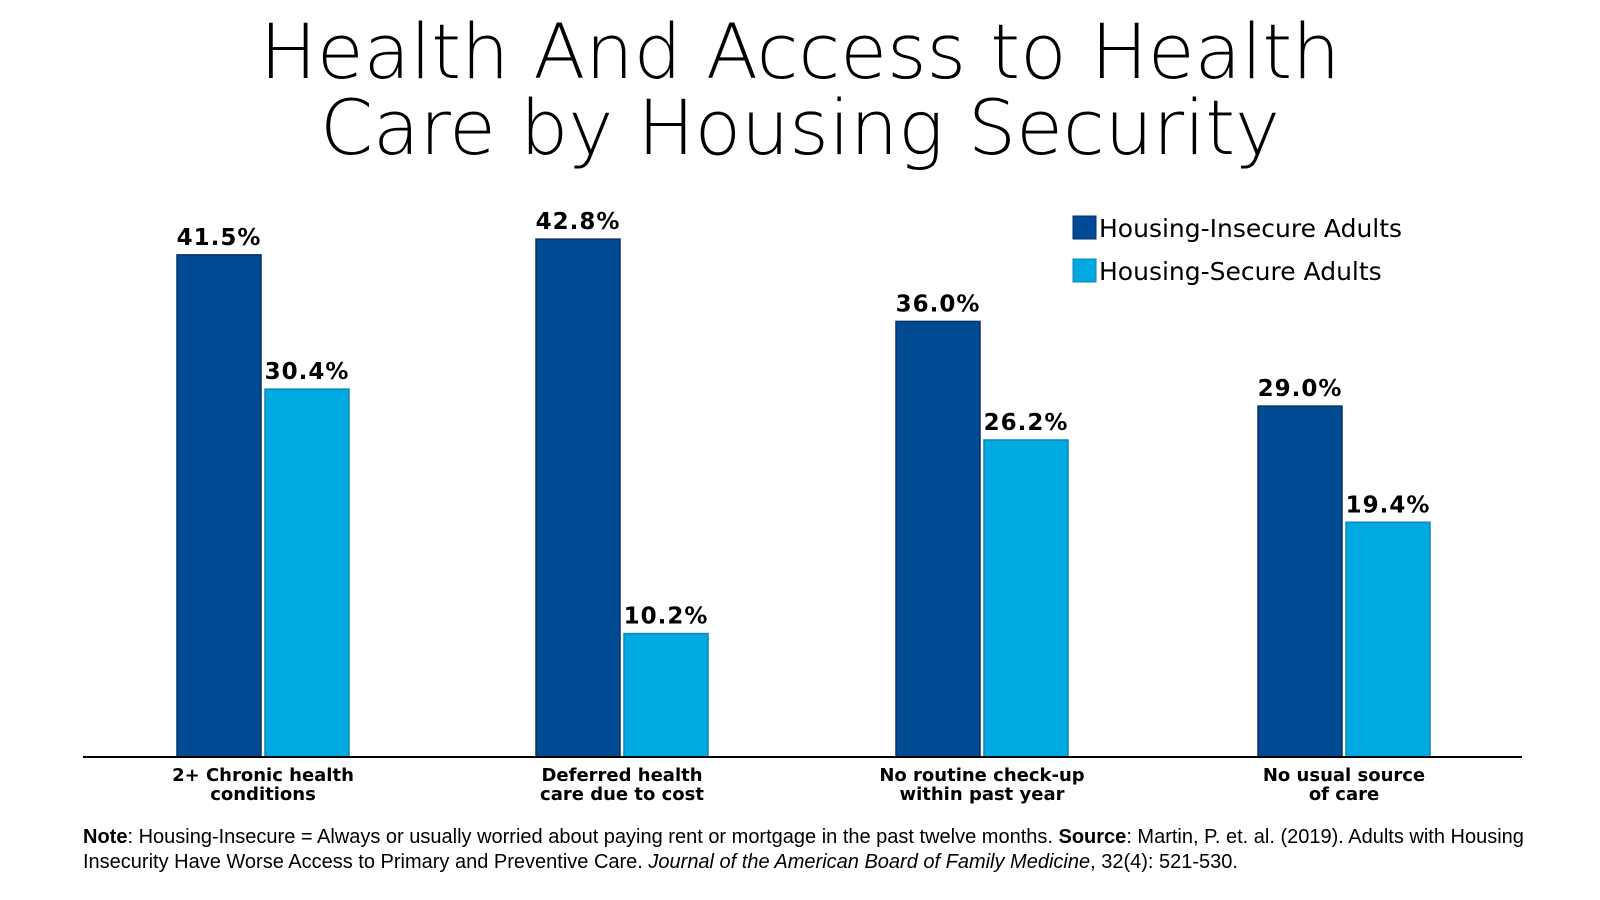 Image resolution: width=1600 pixels, height=900 pixels. What do you see at coordinates (666, 617) in the screenshot?
I see `value-label-secure-1: 10.2%` at bounding box center [666, 617].